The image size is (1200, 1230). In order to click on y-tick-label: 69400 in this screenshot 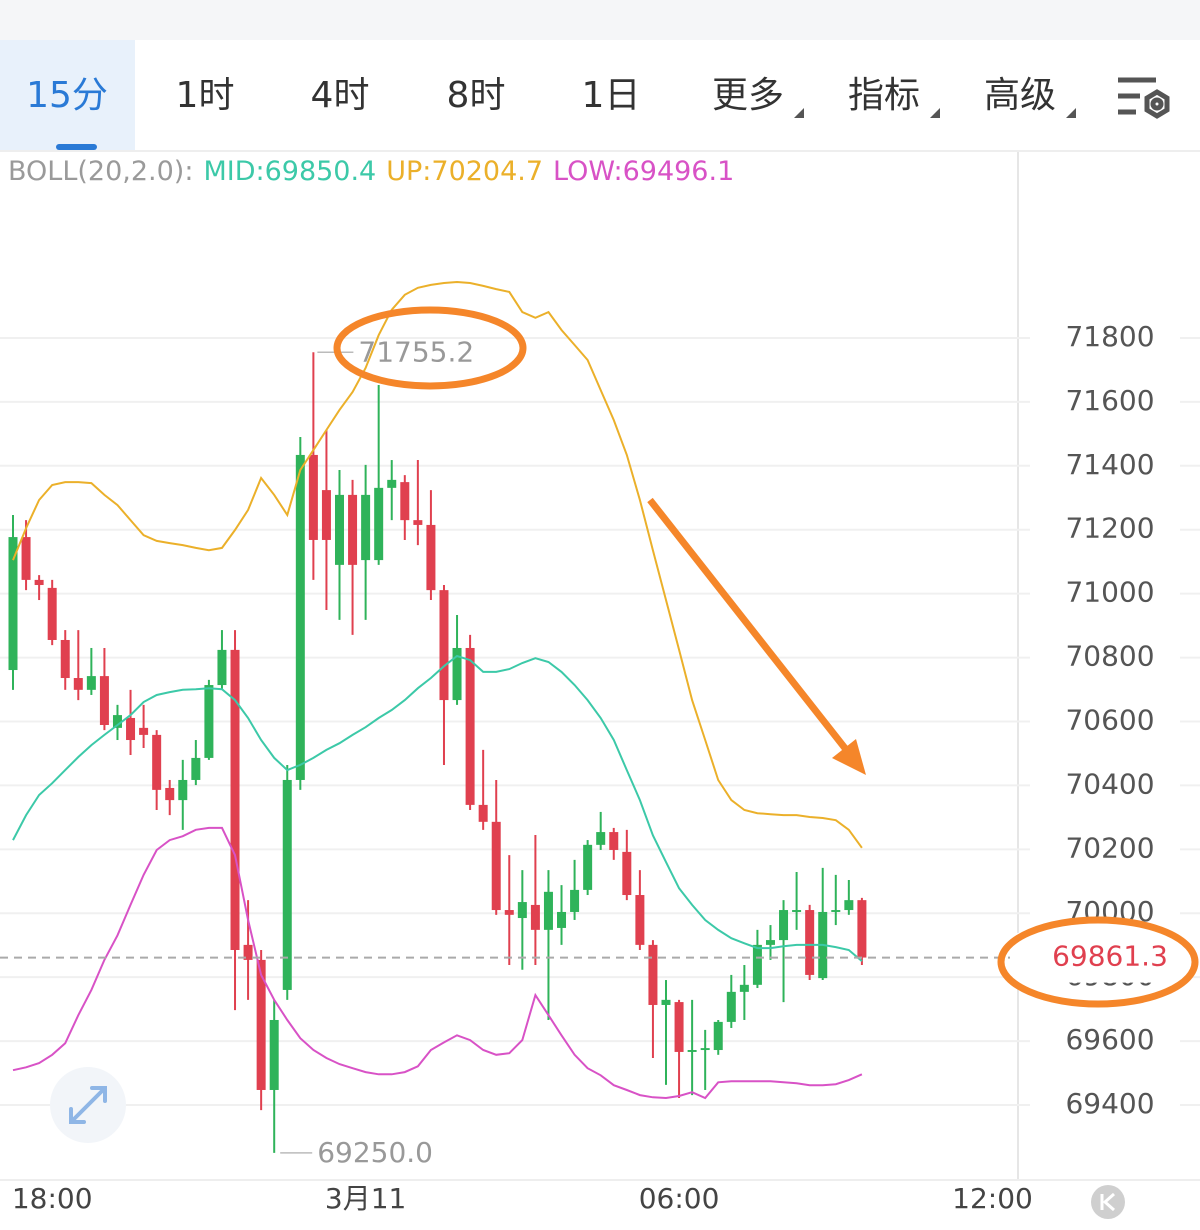, I will do `click(1109, 1103)`.